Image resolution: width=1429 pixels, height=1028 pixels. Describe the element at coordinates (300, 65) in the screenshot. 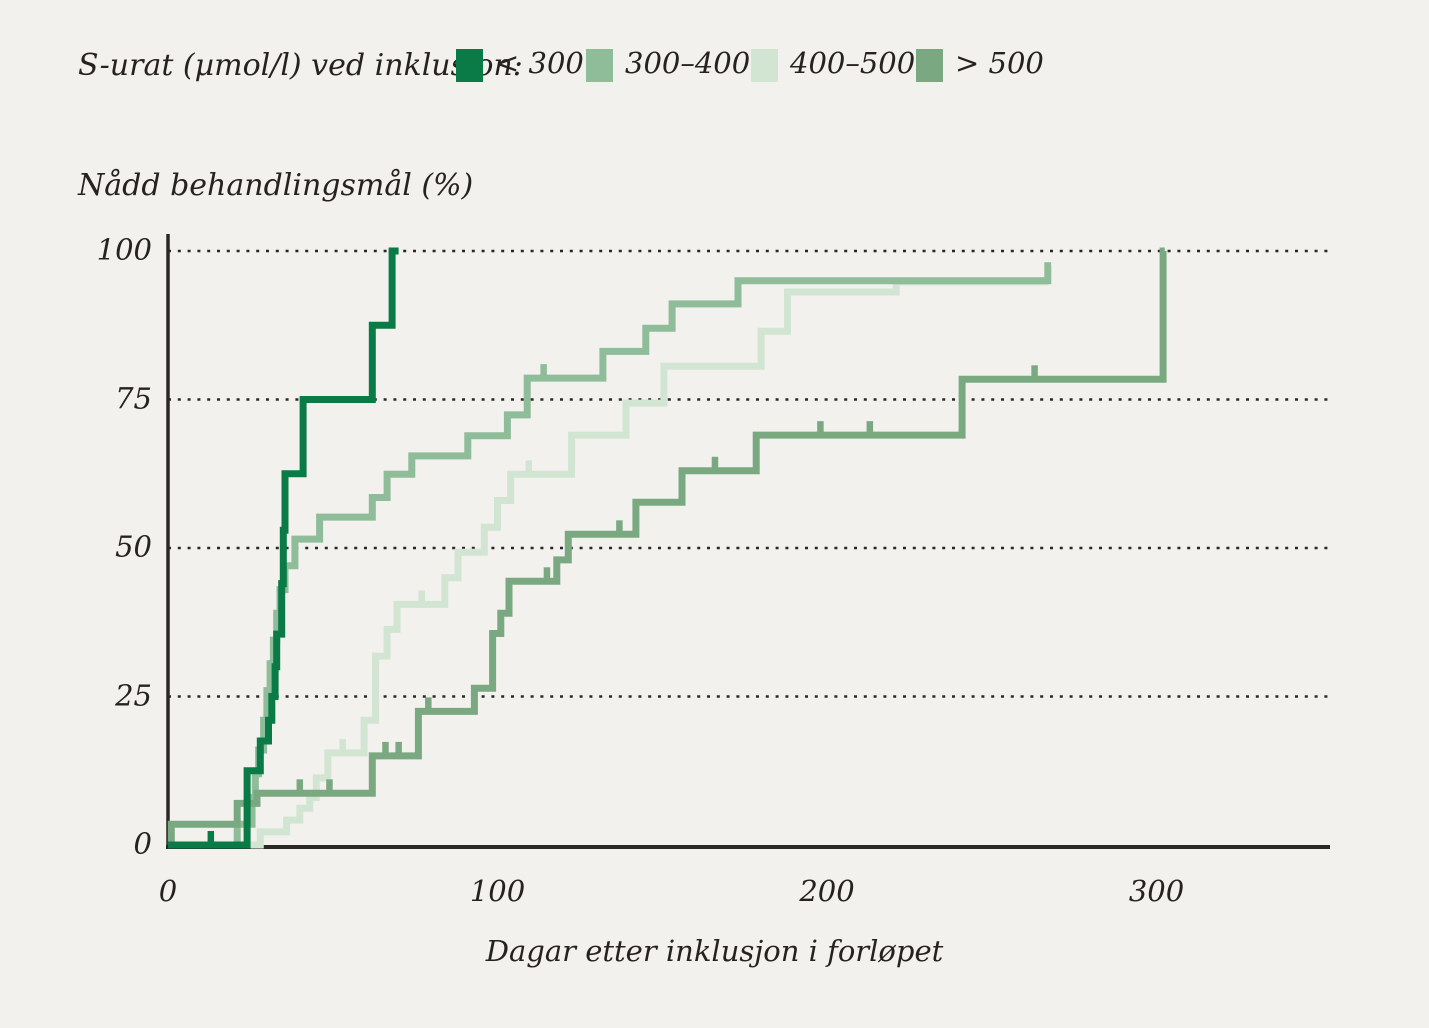

I see `legend-title: S-urat (µmol/l) ved inklusjon:` at that location.